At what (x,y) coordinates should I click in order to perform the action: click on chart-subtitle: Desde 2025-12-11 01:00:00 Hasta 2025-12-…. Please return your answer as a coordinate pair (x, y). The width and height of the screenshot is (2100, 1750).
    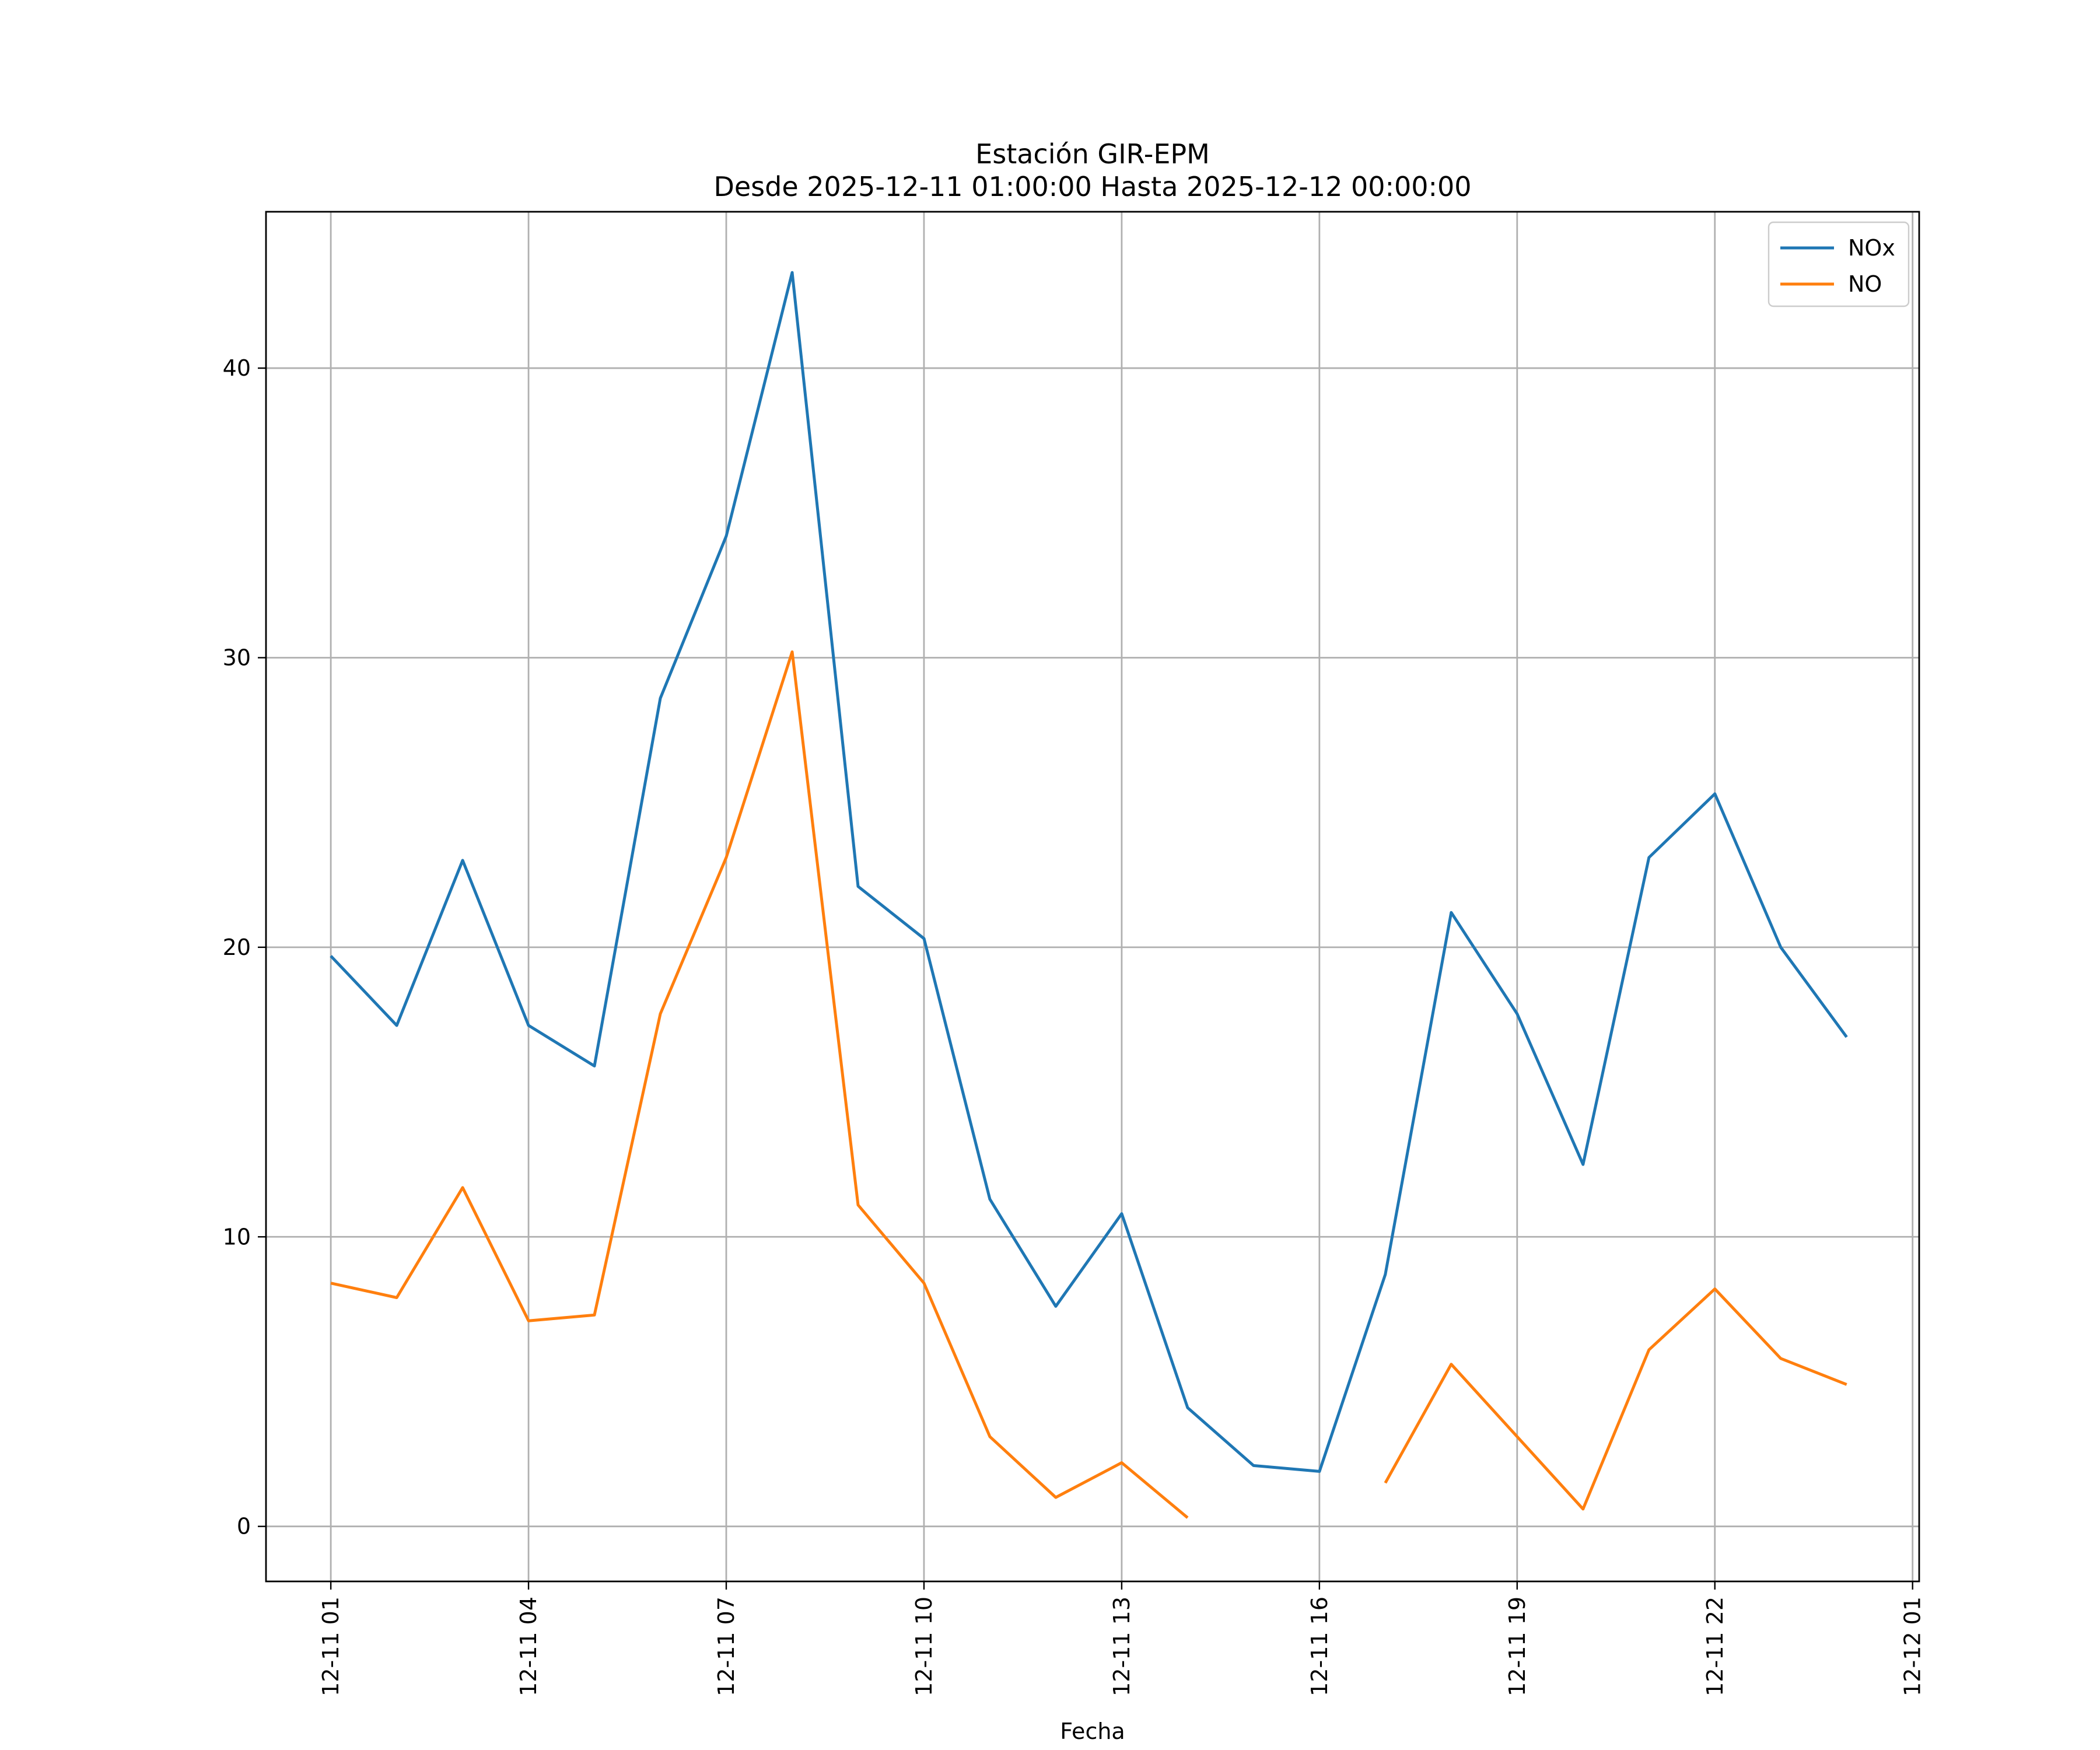
    Looking at the image, I should click on (1092, 187).